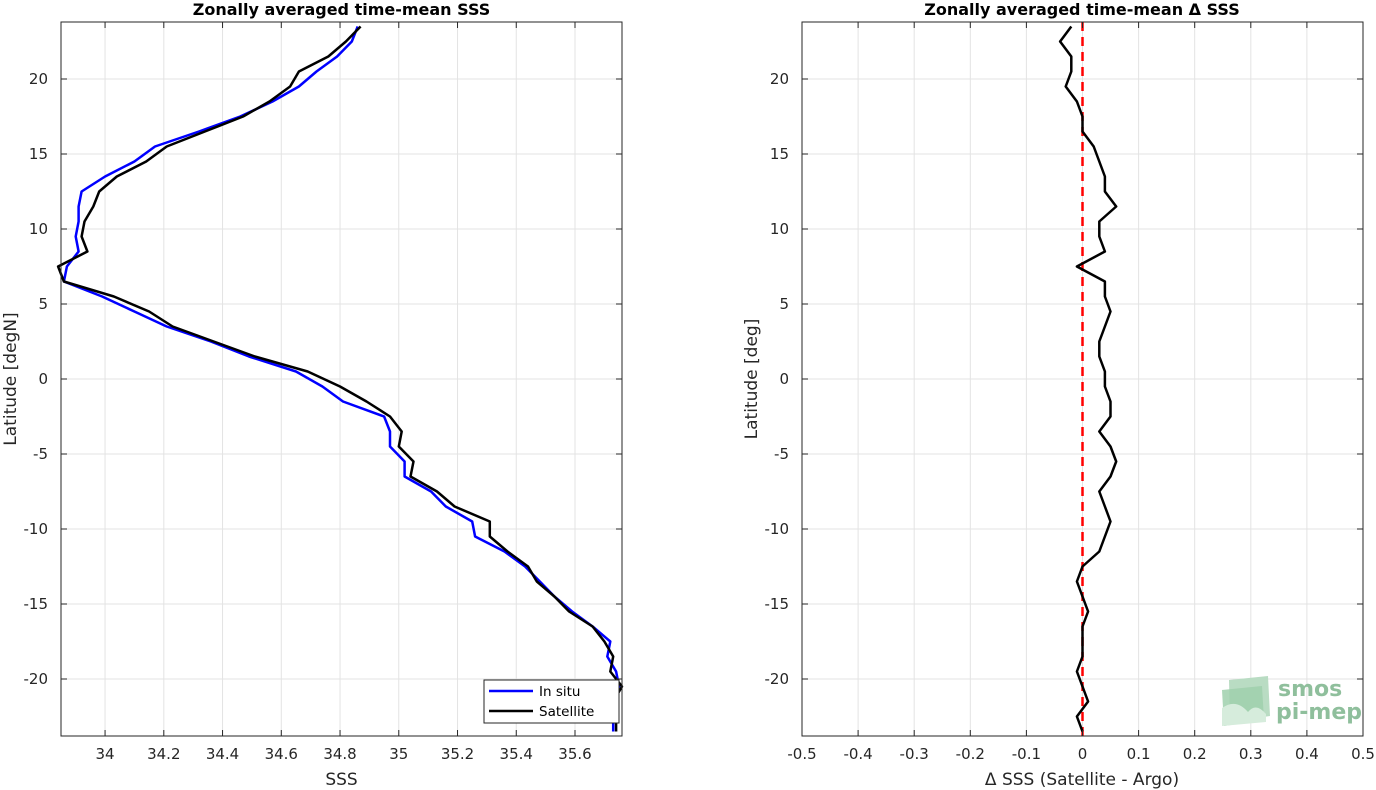  Describe the element at coordinates (281, 754) in the screenshot. I see `x-tick-label: 34.6` at that location.